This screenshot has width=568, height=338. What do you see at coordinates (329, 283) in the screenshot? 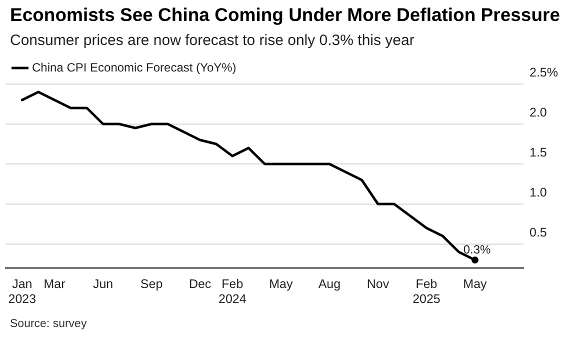
I see `x-tick-label: Aug` at bounding box center [329, 283].